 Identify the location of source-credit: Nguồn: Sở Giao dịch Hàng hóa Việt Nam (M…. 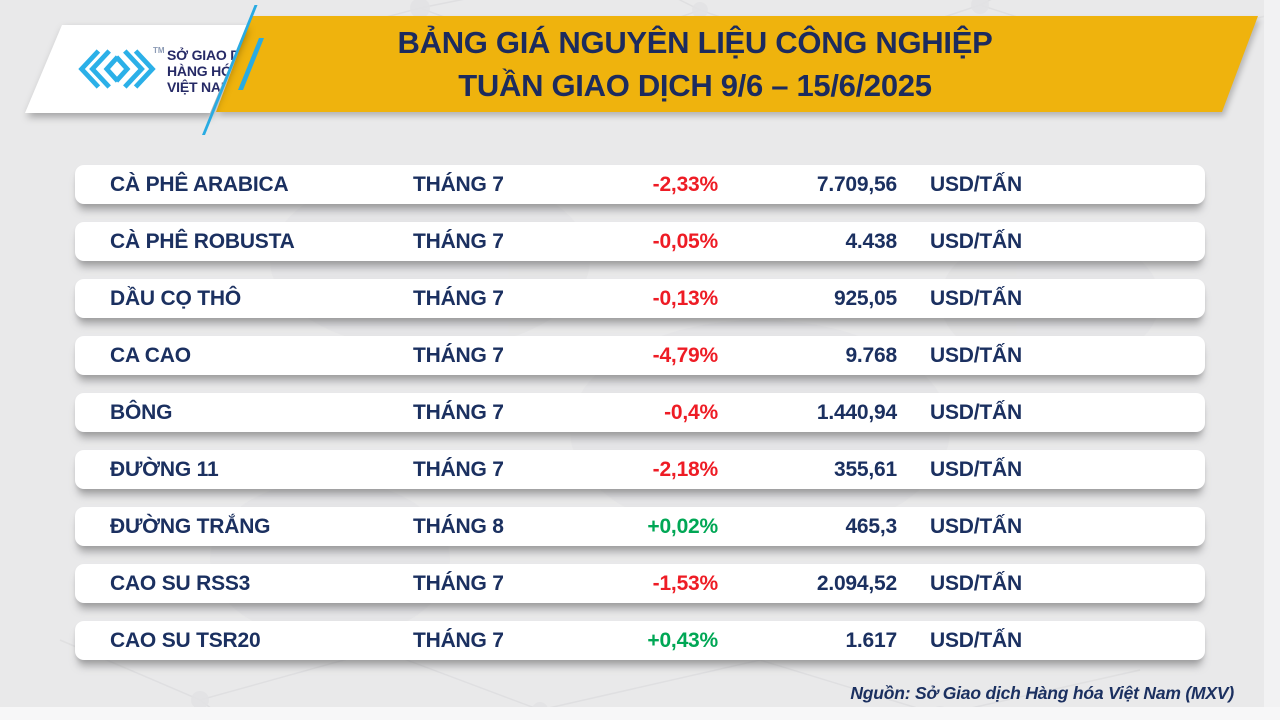
(1042, 693).